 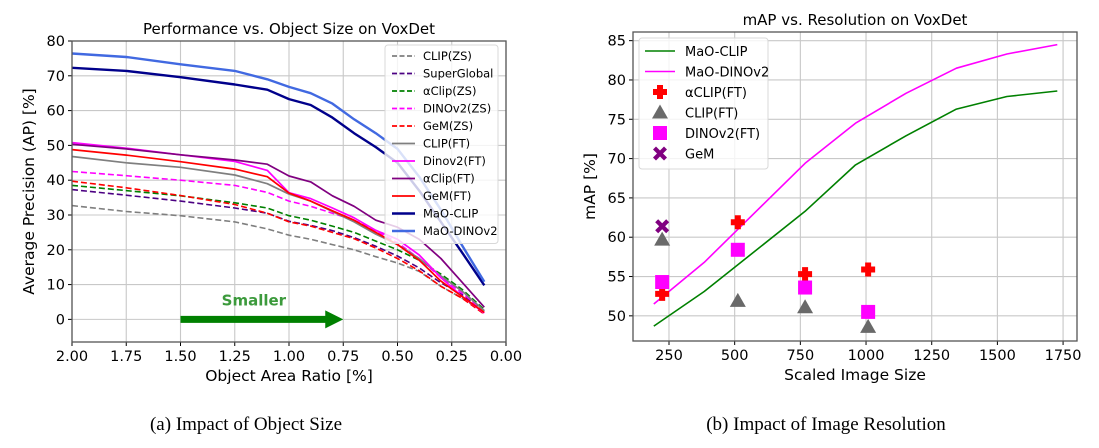 What do you see at coordinates (397, 357) in the screenshot?
I see `x-tick-label: 0.50` at bounding box center [397, 357].